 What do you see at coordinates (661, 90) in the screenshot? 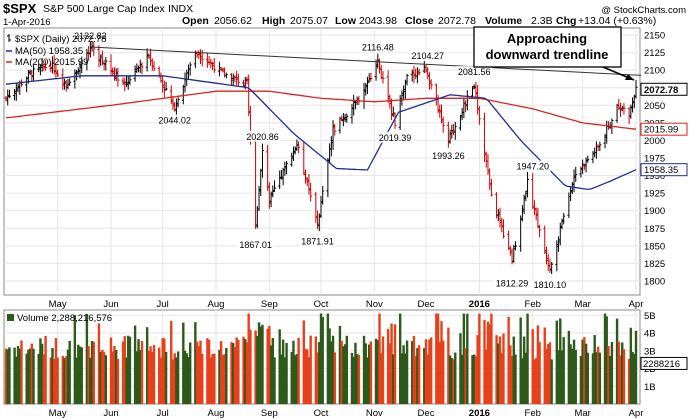
I see `price-tag-label: 2072.78` at bounding box center [661, 90].